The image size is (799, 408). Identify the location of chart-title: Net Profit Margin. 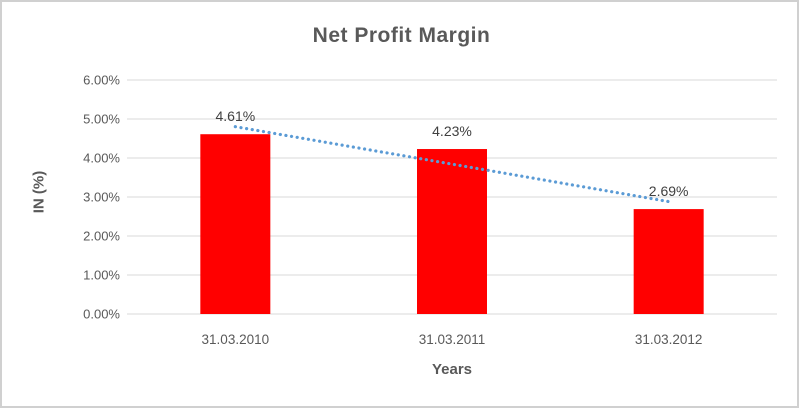
(401, 35).